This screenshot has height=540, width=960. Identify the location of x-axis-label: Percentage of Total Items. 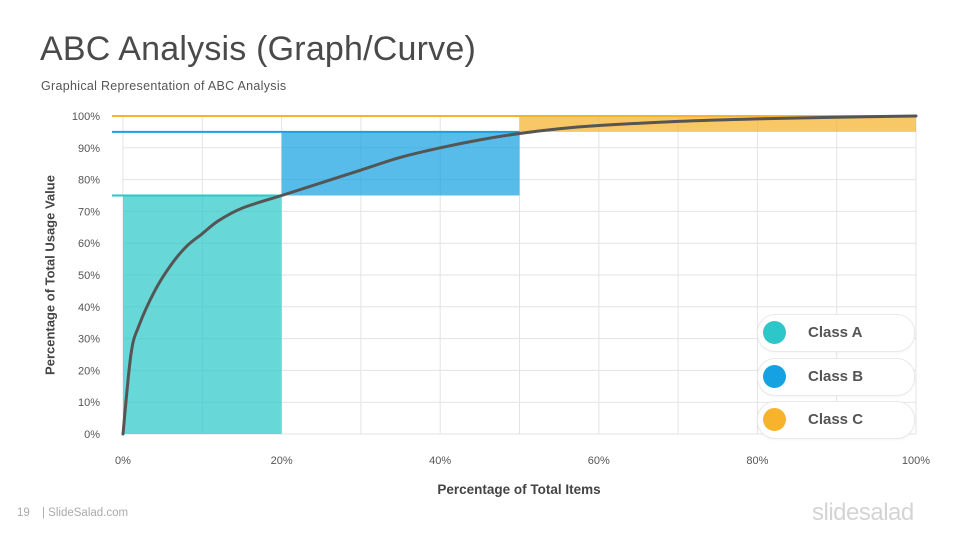
(519, 489).